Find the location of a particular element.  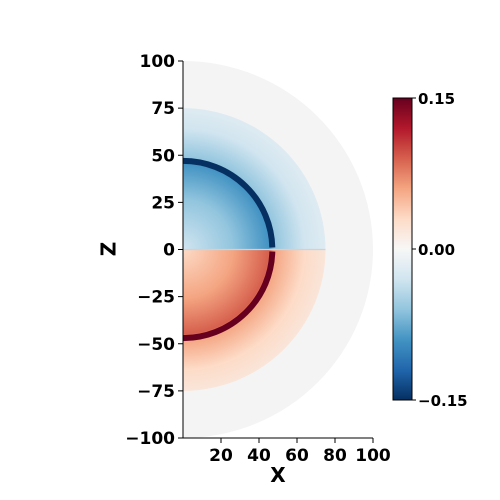

y-tick-label: −100 is located at coordinates (150, 439).